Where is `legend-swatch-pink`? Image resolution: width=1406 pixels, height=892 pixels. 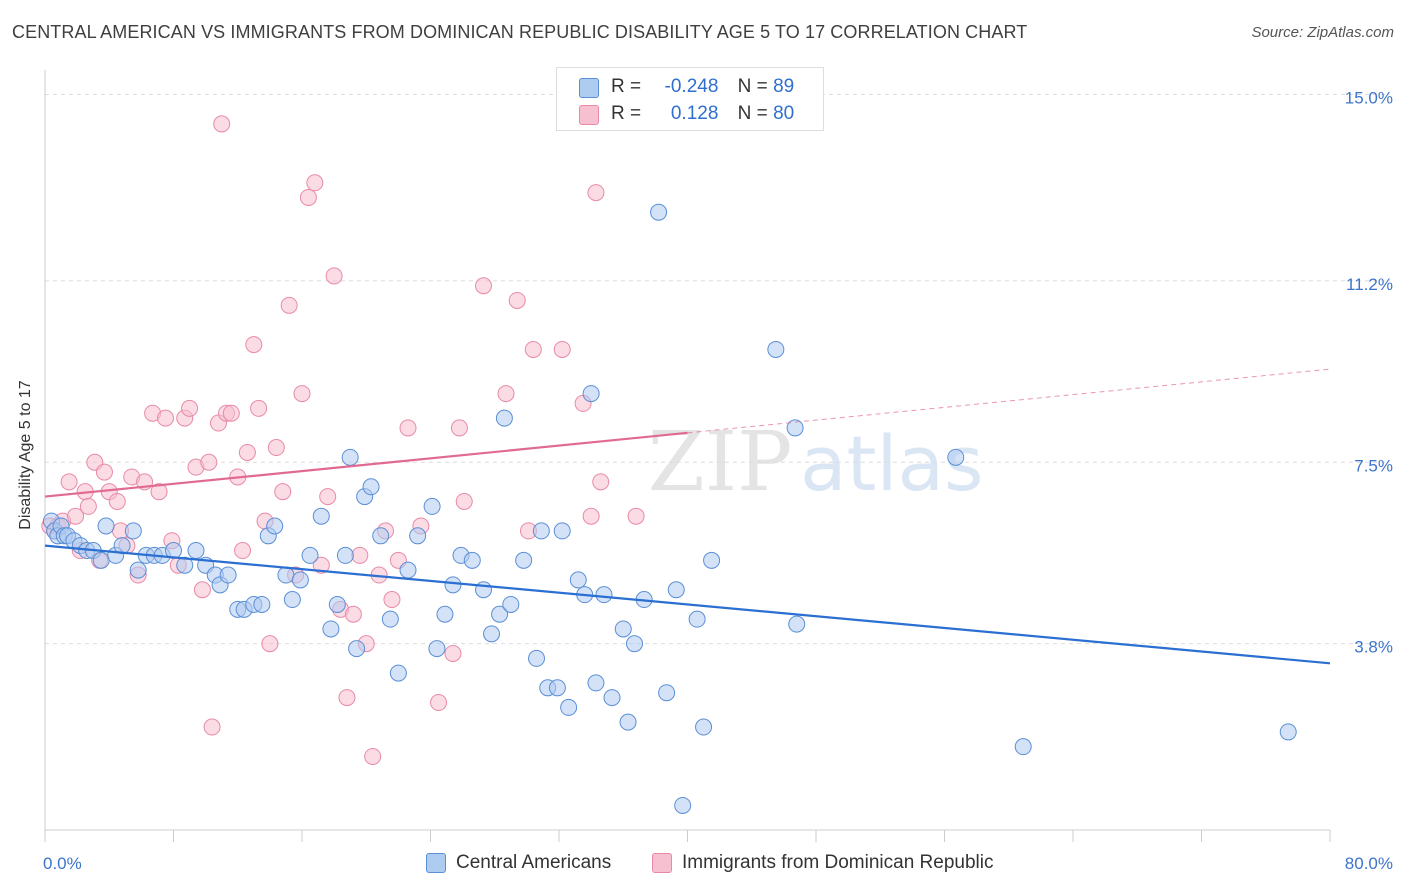
legend-swatch-pink is located at coordinates (589, 115).